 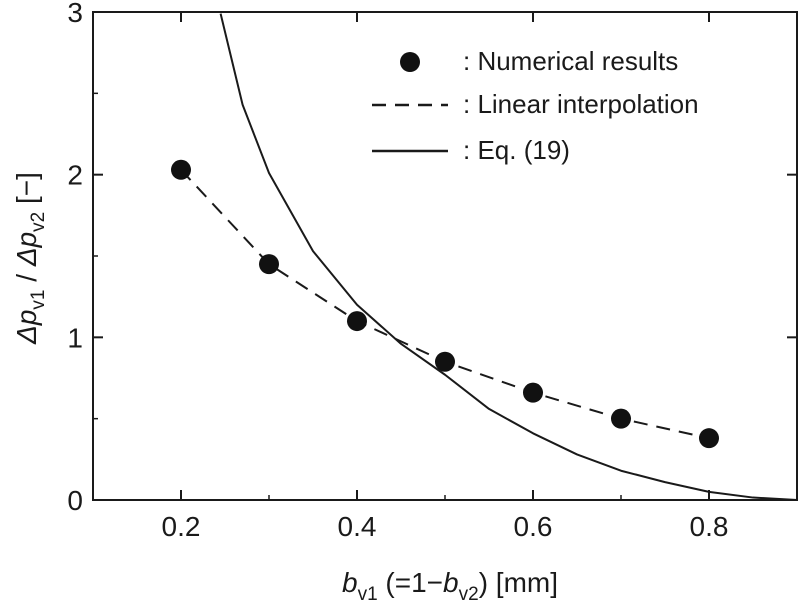 I want to click on y-label-unit: [−], so click(x=26, y=192).